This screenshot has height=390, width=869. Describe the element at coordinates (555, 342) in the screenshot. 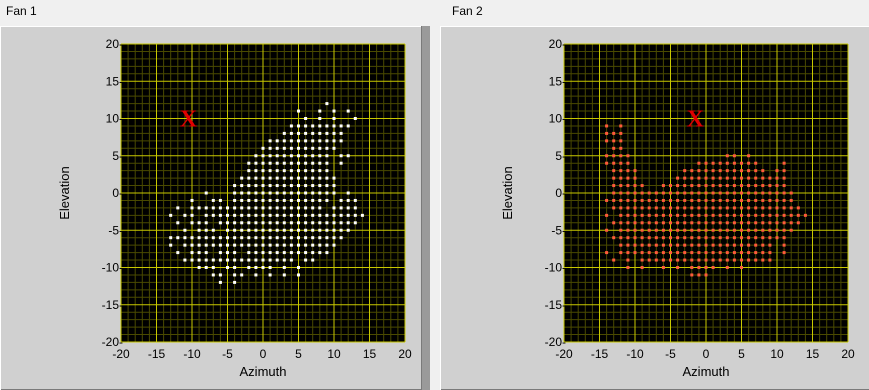

I see `y-tick-label: -20-` at that location.